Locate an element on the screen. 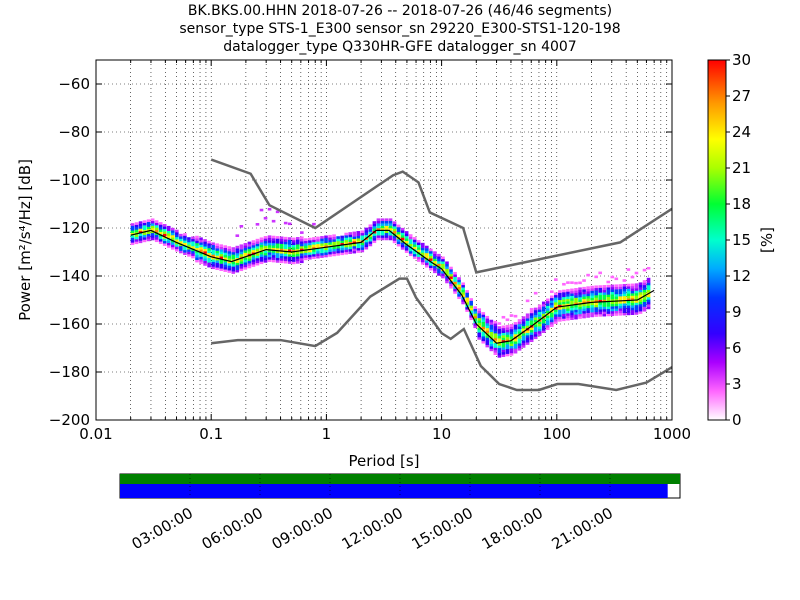 This screenshot has height=600, width=800. time-tick-label: 09:00:00 is located at coordinates (302, 528).